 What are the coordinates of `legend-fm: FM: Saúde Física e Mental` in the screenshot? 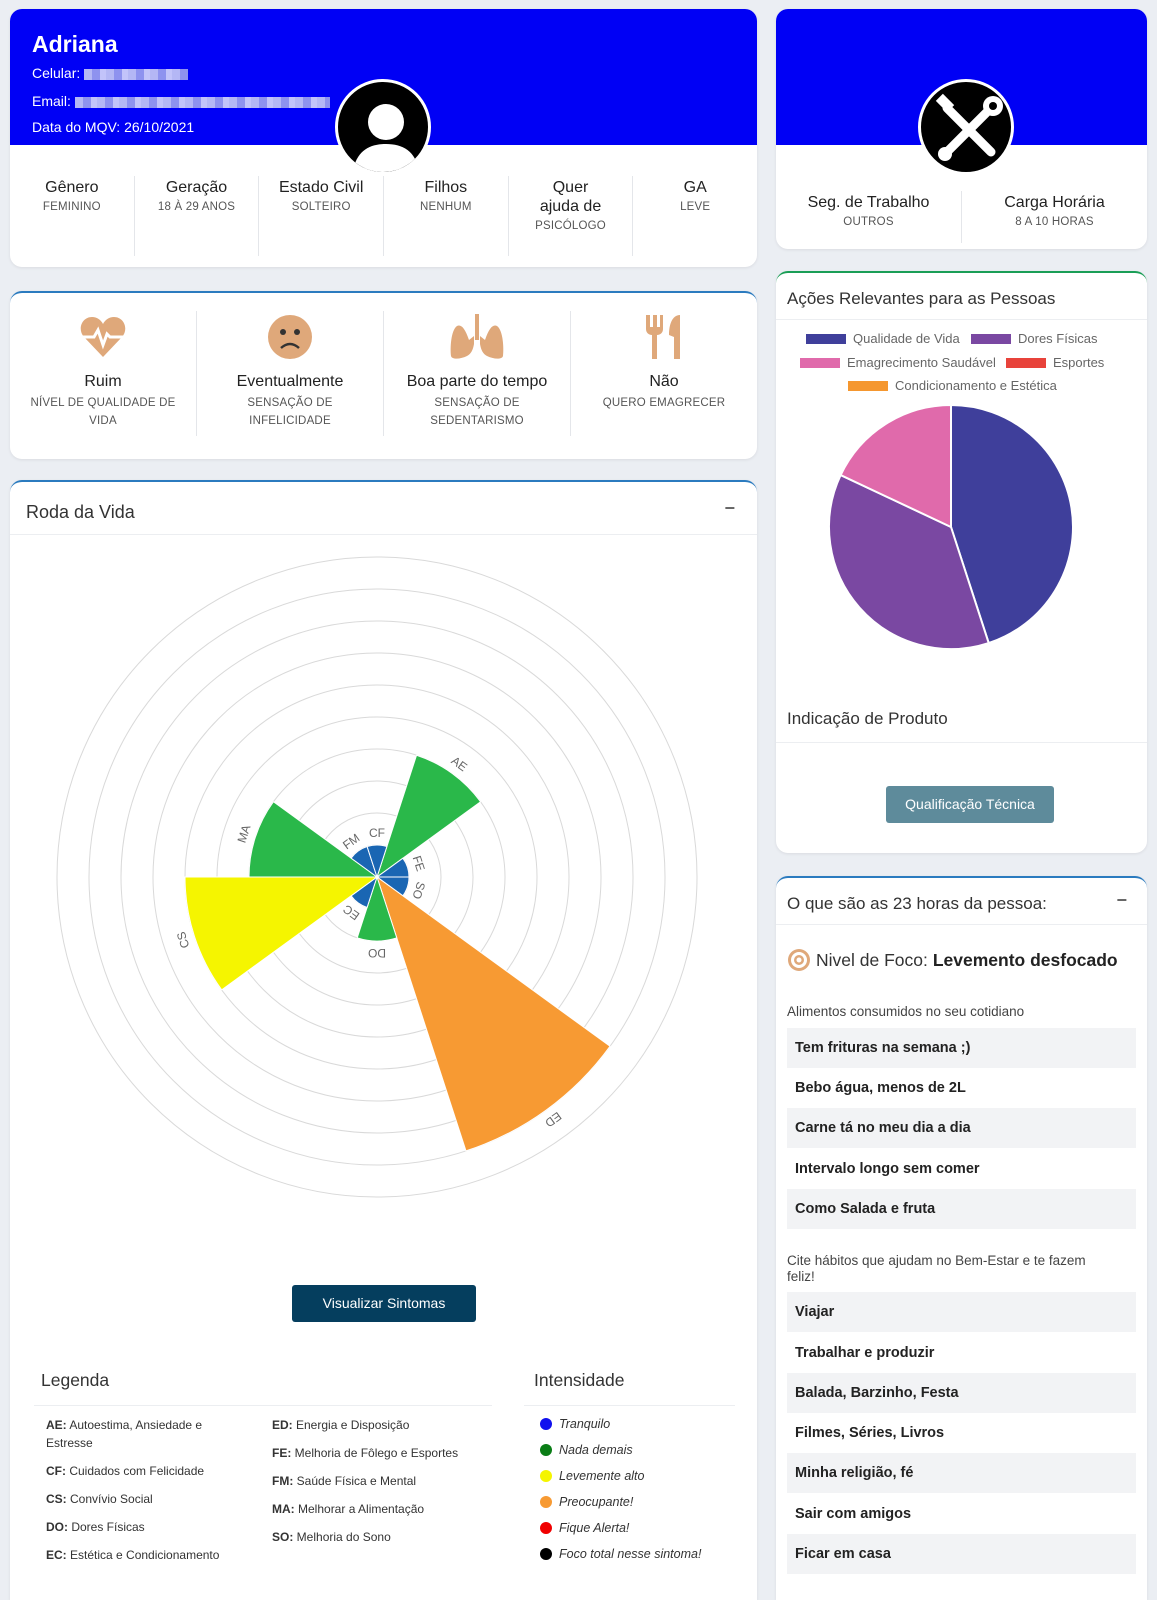 It's located at (344, 1481).